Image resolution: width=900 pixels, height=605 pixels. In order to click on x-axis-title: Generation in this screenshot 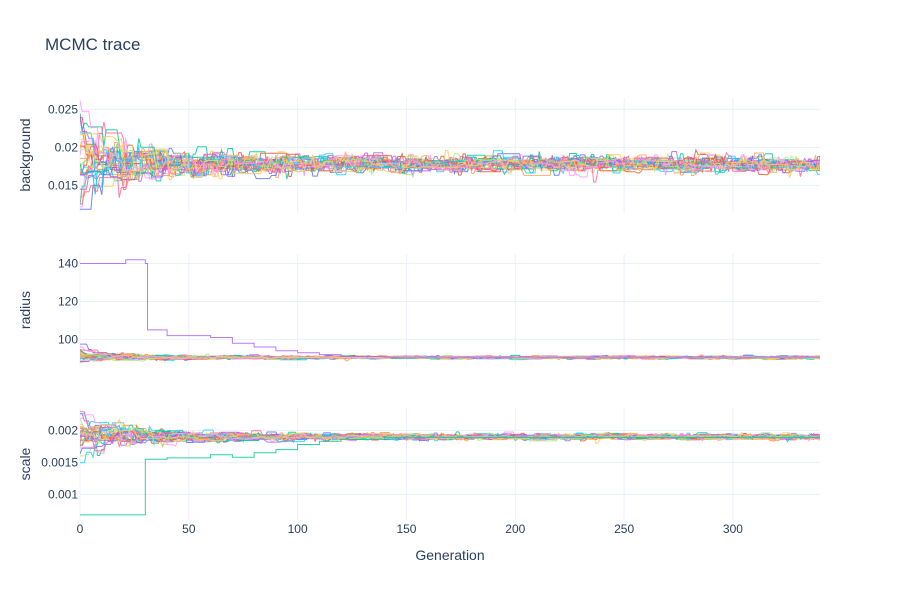, I will do `click(449, 555)`.